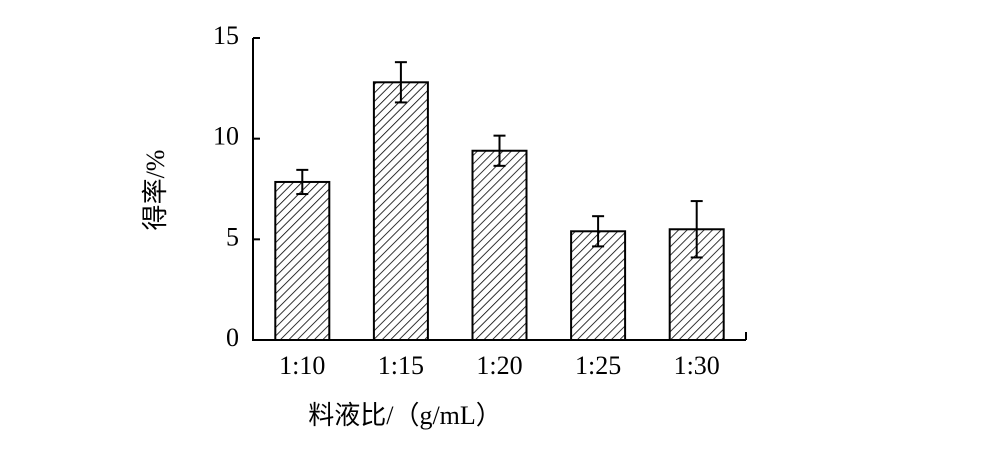  Describe the element at coordinates (499, 365) in the screenshot. I see `x-tick-label: 1:20` at that location.